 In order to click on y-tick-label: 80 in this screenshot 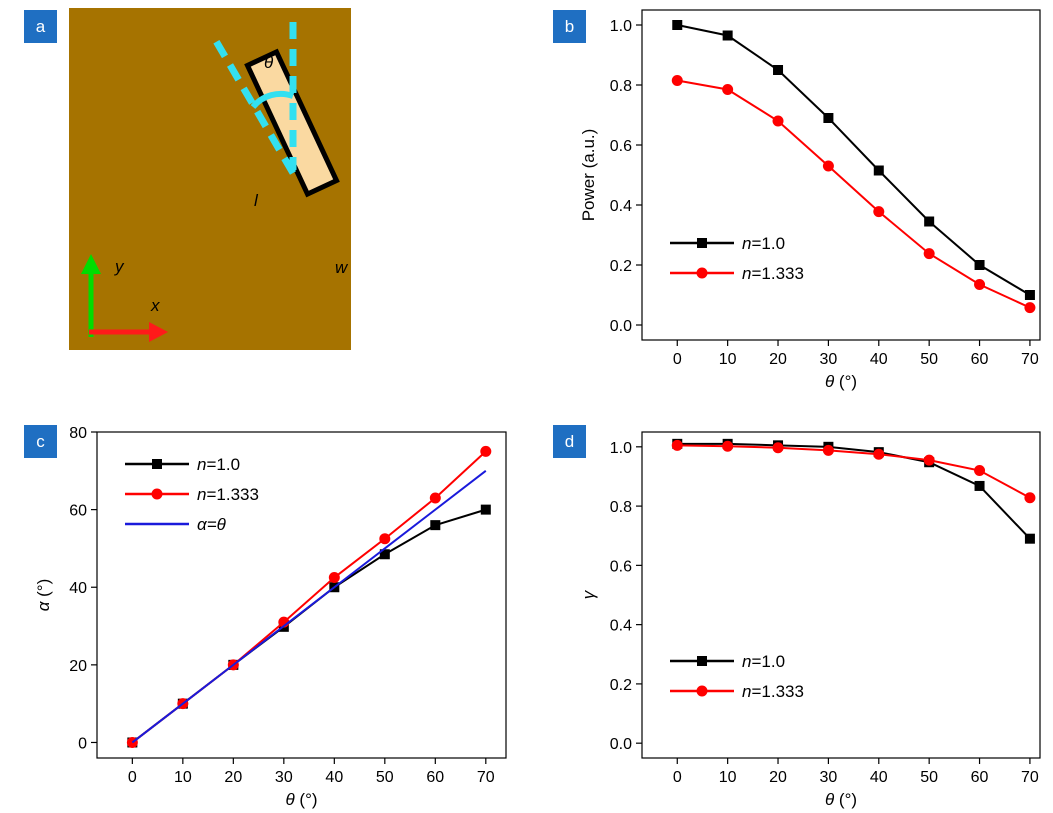, I will do `click(78, 433)`.